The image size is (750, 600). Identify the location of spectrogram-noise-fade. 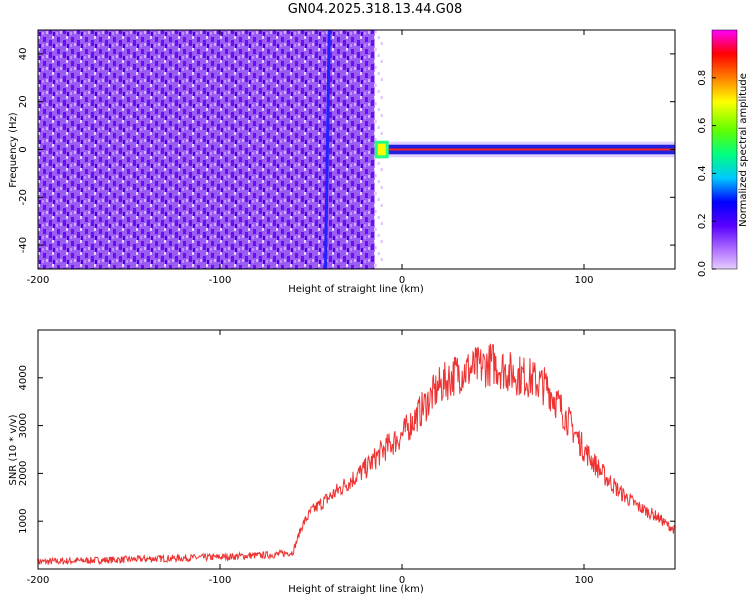
(378, 148).